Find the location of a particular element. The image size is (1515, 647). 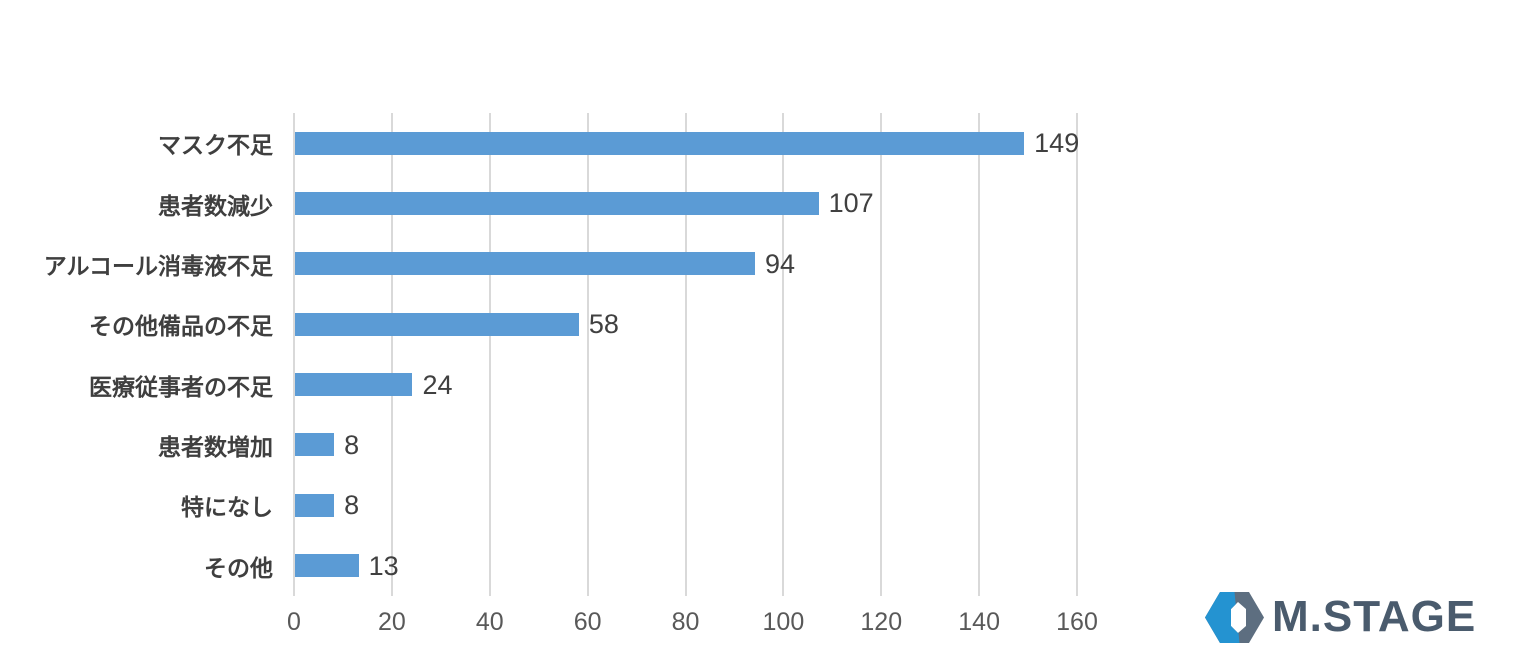

value-label: 149 is located at coordinates (1057, 143).